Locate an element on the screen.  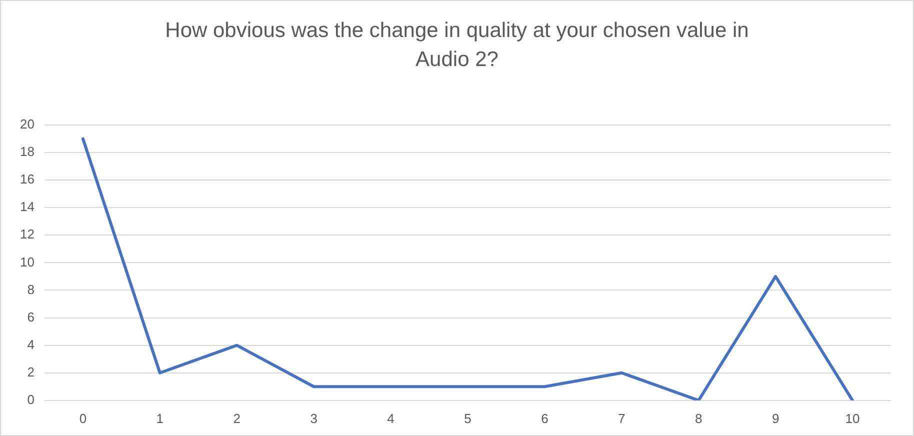
y-tick-label: 0 is located at coordinates (30, 399).